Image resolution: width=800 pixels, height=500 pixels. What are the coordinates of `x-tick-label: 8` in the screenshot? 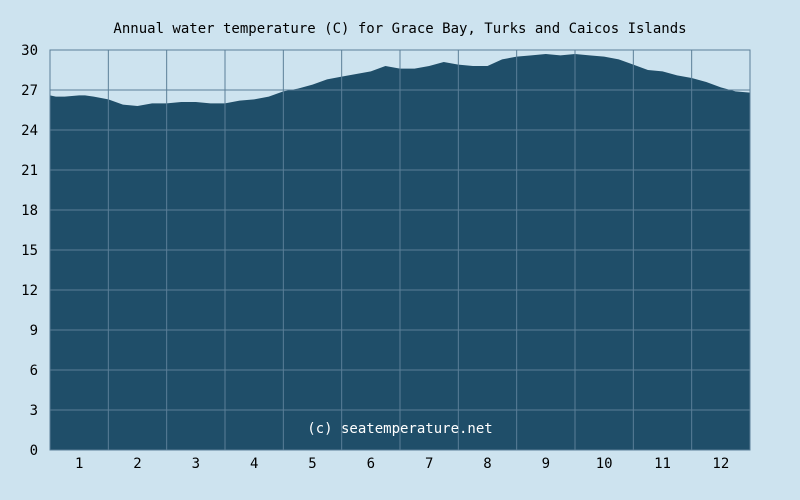 It's located at (487, 464).